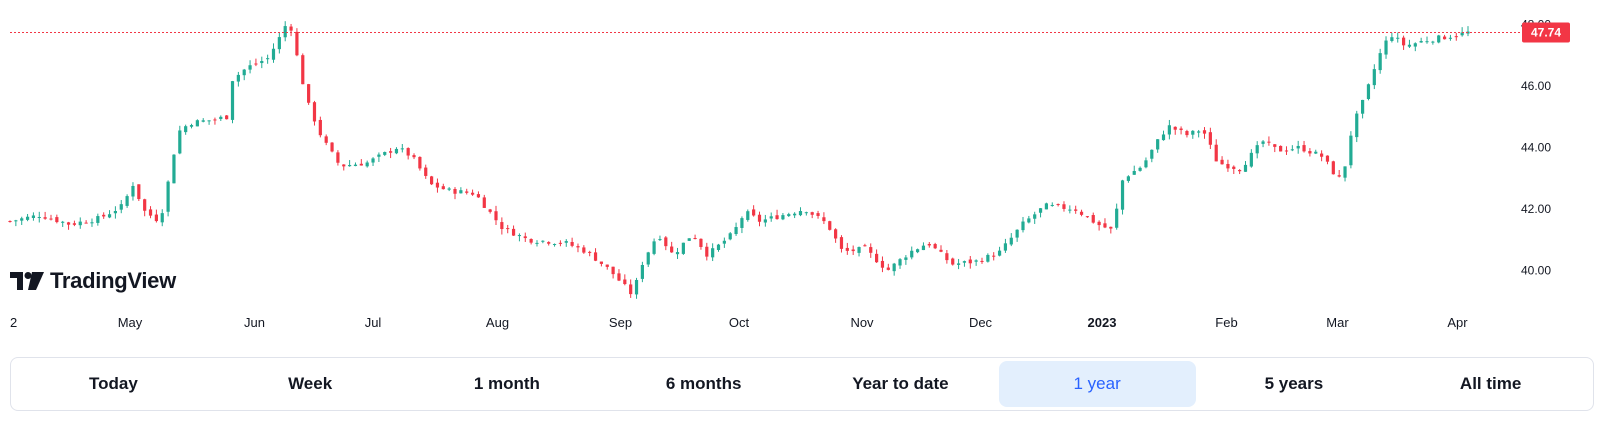 This screenshot has width=1600, height=421. I want to click on range-today-button: Today, so click(113, 384).